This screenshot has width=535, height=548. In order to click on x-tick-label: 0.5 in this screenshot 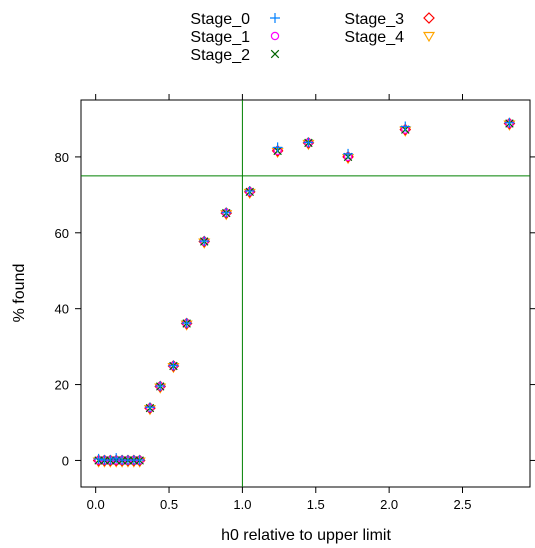, I will do `click(169, 504)`.